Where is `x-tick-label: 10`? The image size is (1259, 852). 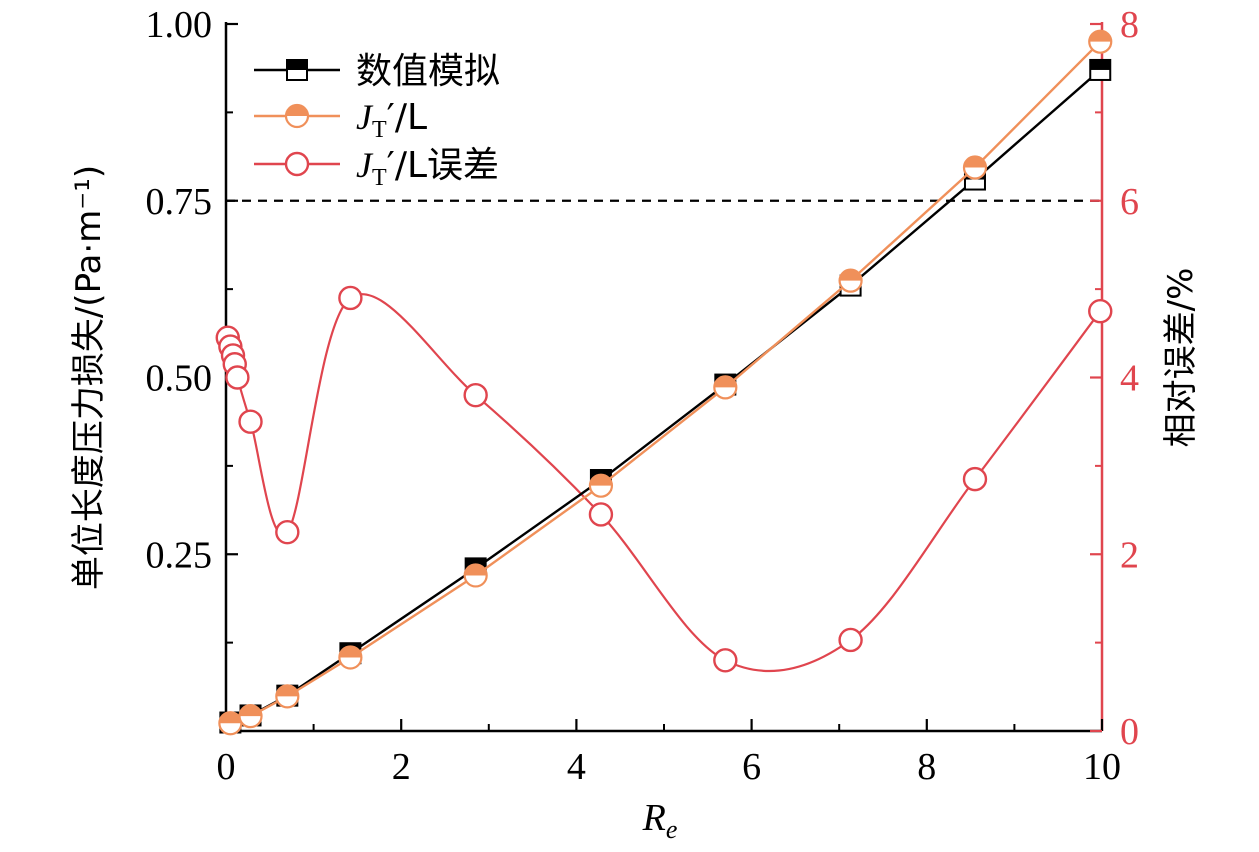 x-tick-label: 10 is located at coordinates (1102, 767).